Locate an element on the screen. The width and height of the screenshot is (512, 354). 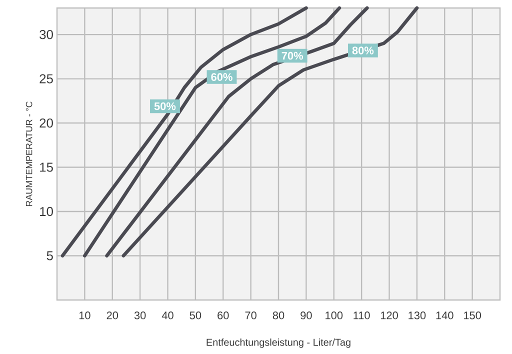
x-tick-label: 130 is located at coordinates (417, 316).